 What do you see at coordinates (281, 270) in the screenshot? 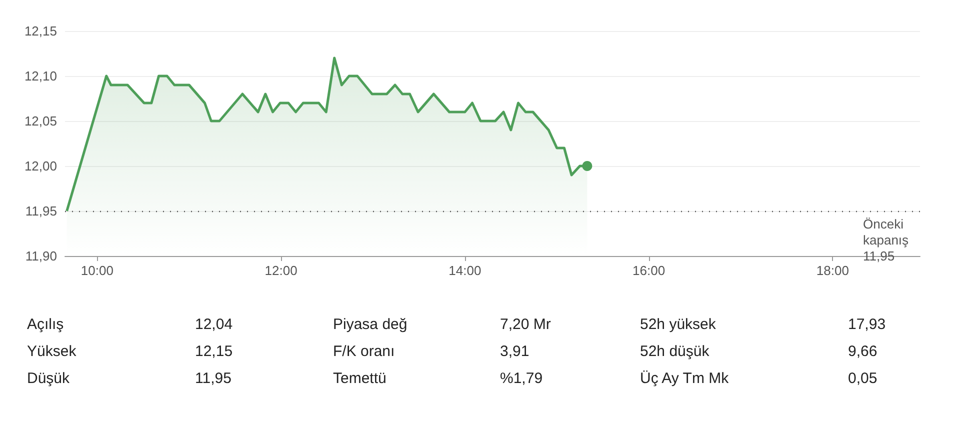
I see `x-tick-label: 12:00` at bounding box center [281, 270].